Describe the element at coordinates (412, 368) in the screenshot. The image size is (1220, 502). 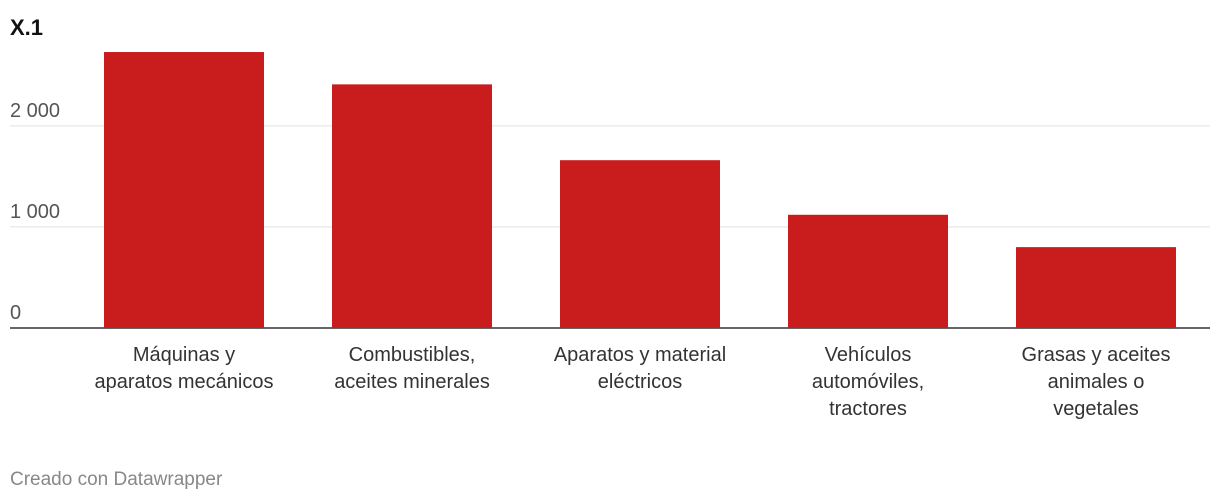
I see `category-label: Combustibles, aceites minerales` at that location.